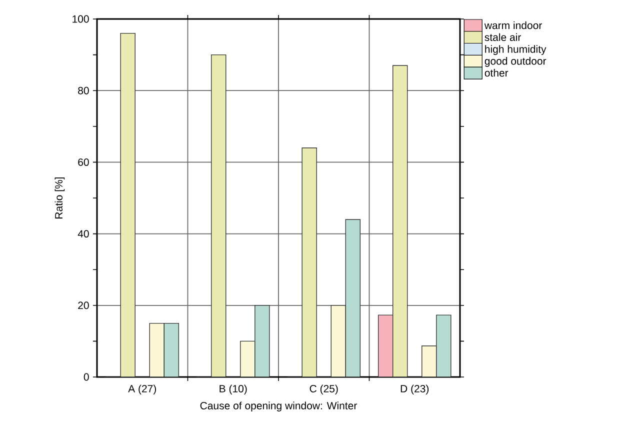 This screenshot has width=634, height=440. Describe the element at coordinates (83, 234) in the screenshot. I see `y-tick-label: 40` at that location.